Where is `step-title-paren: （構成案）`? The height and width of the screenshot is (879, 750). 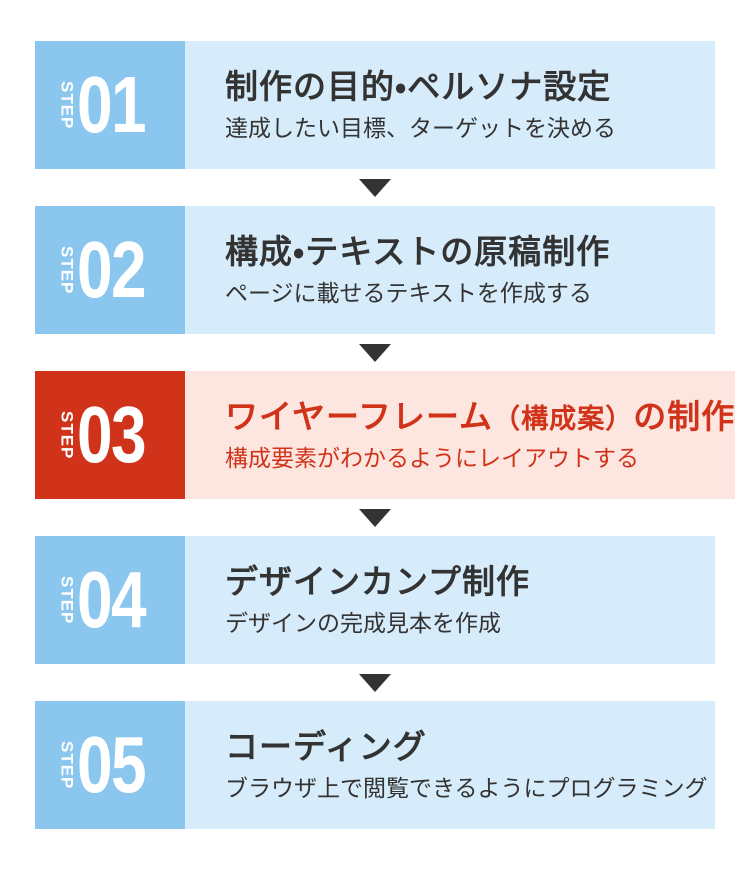 step-title-paren: （構成案） is located at coordinates (563, 418).